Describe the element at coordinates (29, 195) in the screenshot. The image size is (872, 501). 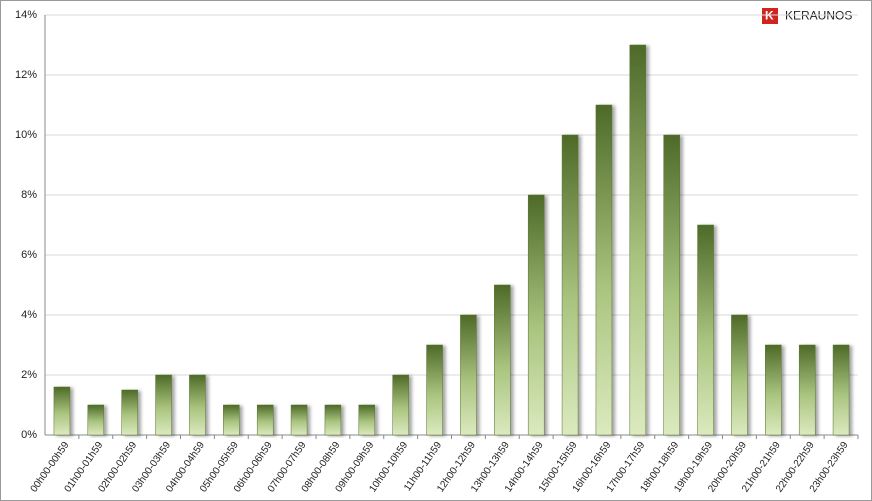
I see `y-tick-label: 8%` at that location.